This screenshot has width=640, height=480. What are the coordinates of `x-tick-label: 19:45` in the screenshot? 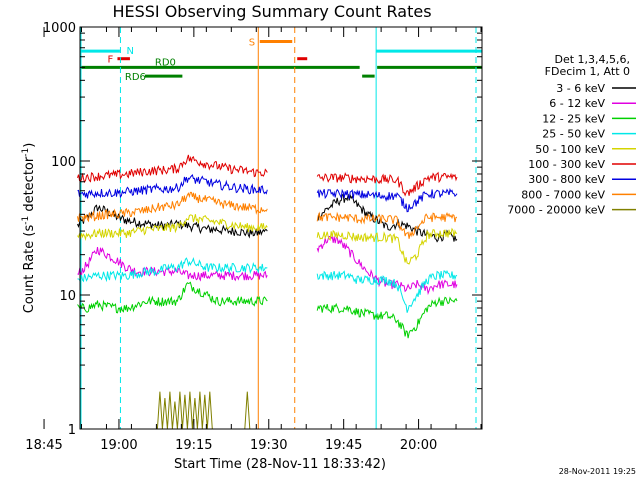 It's located at (343, 445).